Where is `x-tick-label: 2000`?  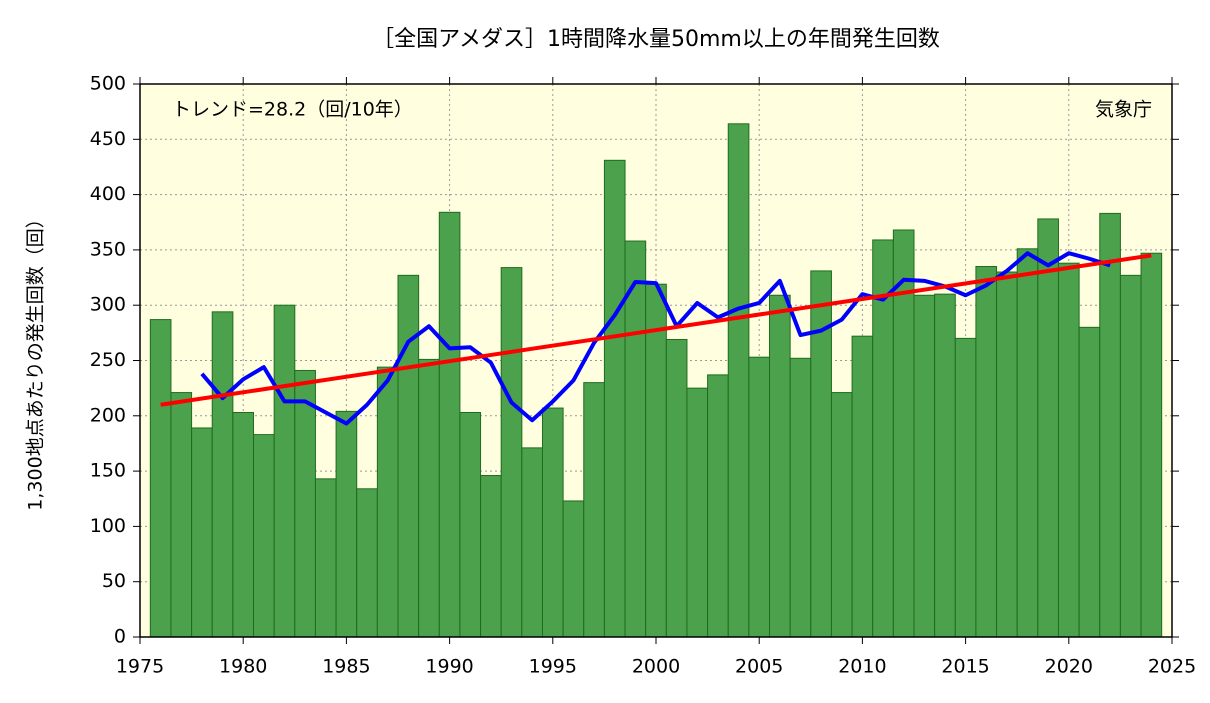 x-tick-label: 2000 is located at coordinates (656, 667).